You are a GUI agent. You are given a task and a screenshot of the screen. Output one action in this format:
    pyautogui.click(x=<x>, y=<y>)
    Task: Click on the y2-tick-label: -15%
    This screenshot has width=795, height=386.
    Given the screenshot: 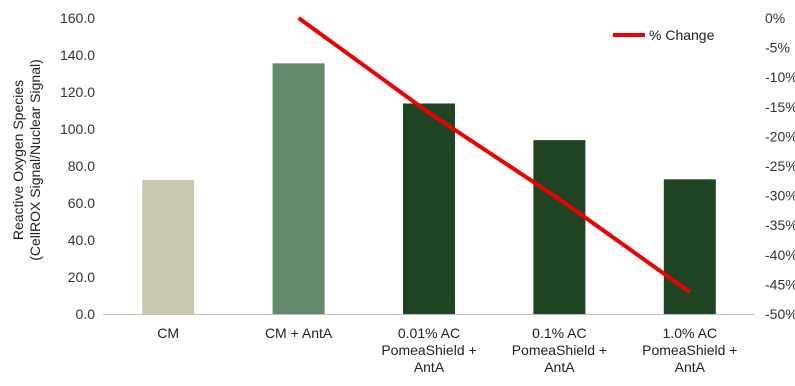 What is the action you would take?
    pyautogui.click(x=780, y=107)
    